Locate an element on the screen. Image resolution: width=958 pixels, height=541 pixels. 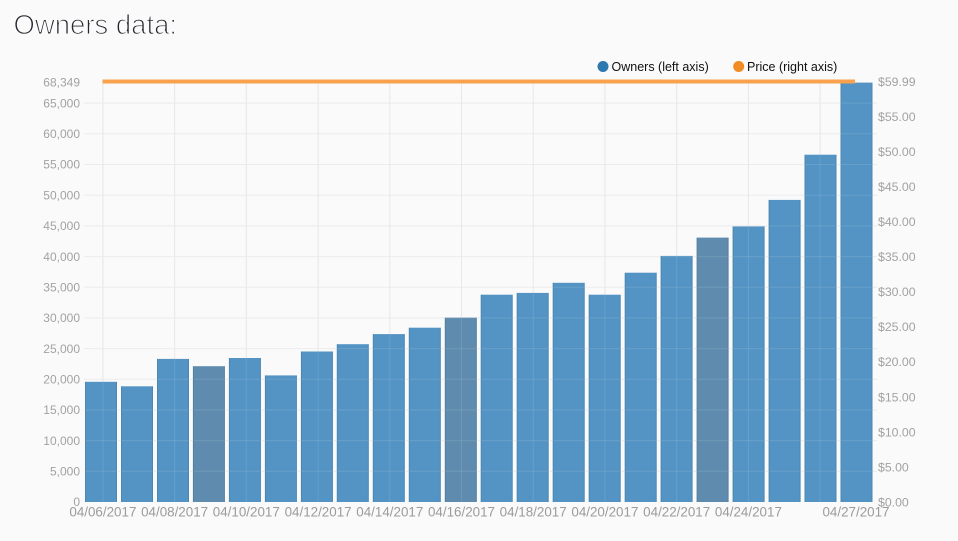
svg-text: 60,000 is located at coordinates (61, 134).